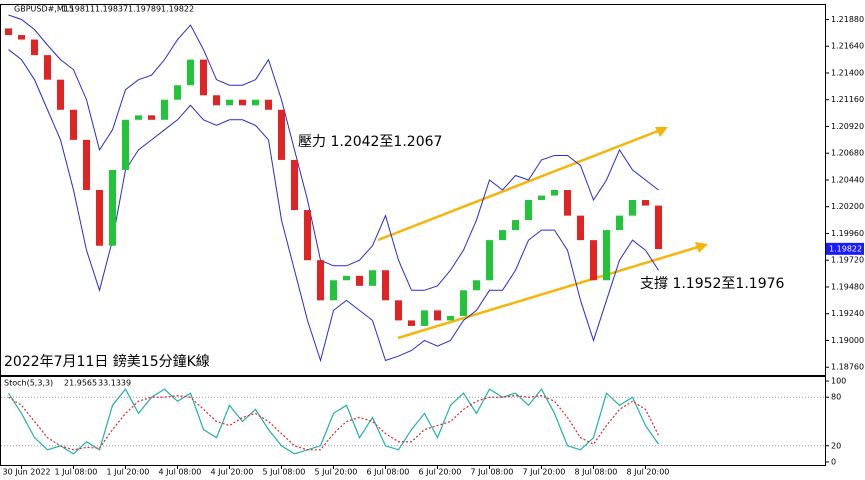 The height and width of the screenshot is (480, 865). What do you see at coordinates (544, 472) in the screenshot?
I see `x-tick-label: 7 Jul 20:00` at bounding box center [544, 472].